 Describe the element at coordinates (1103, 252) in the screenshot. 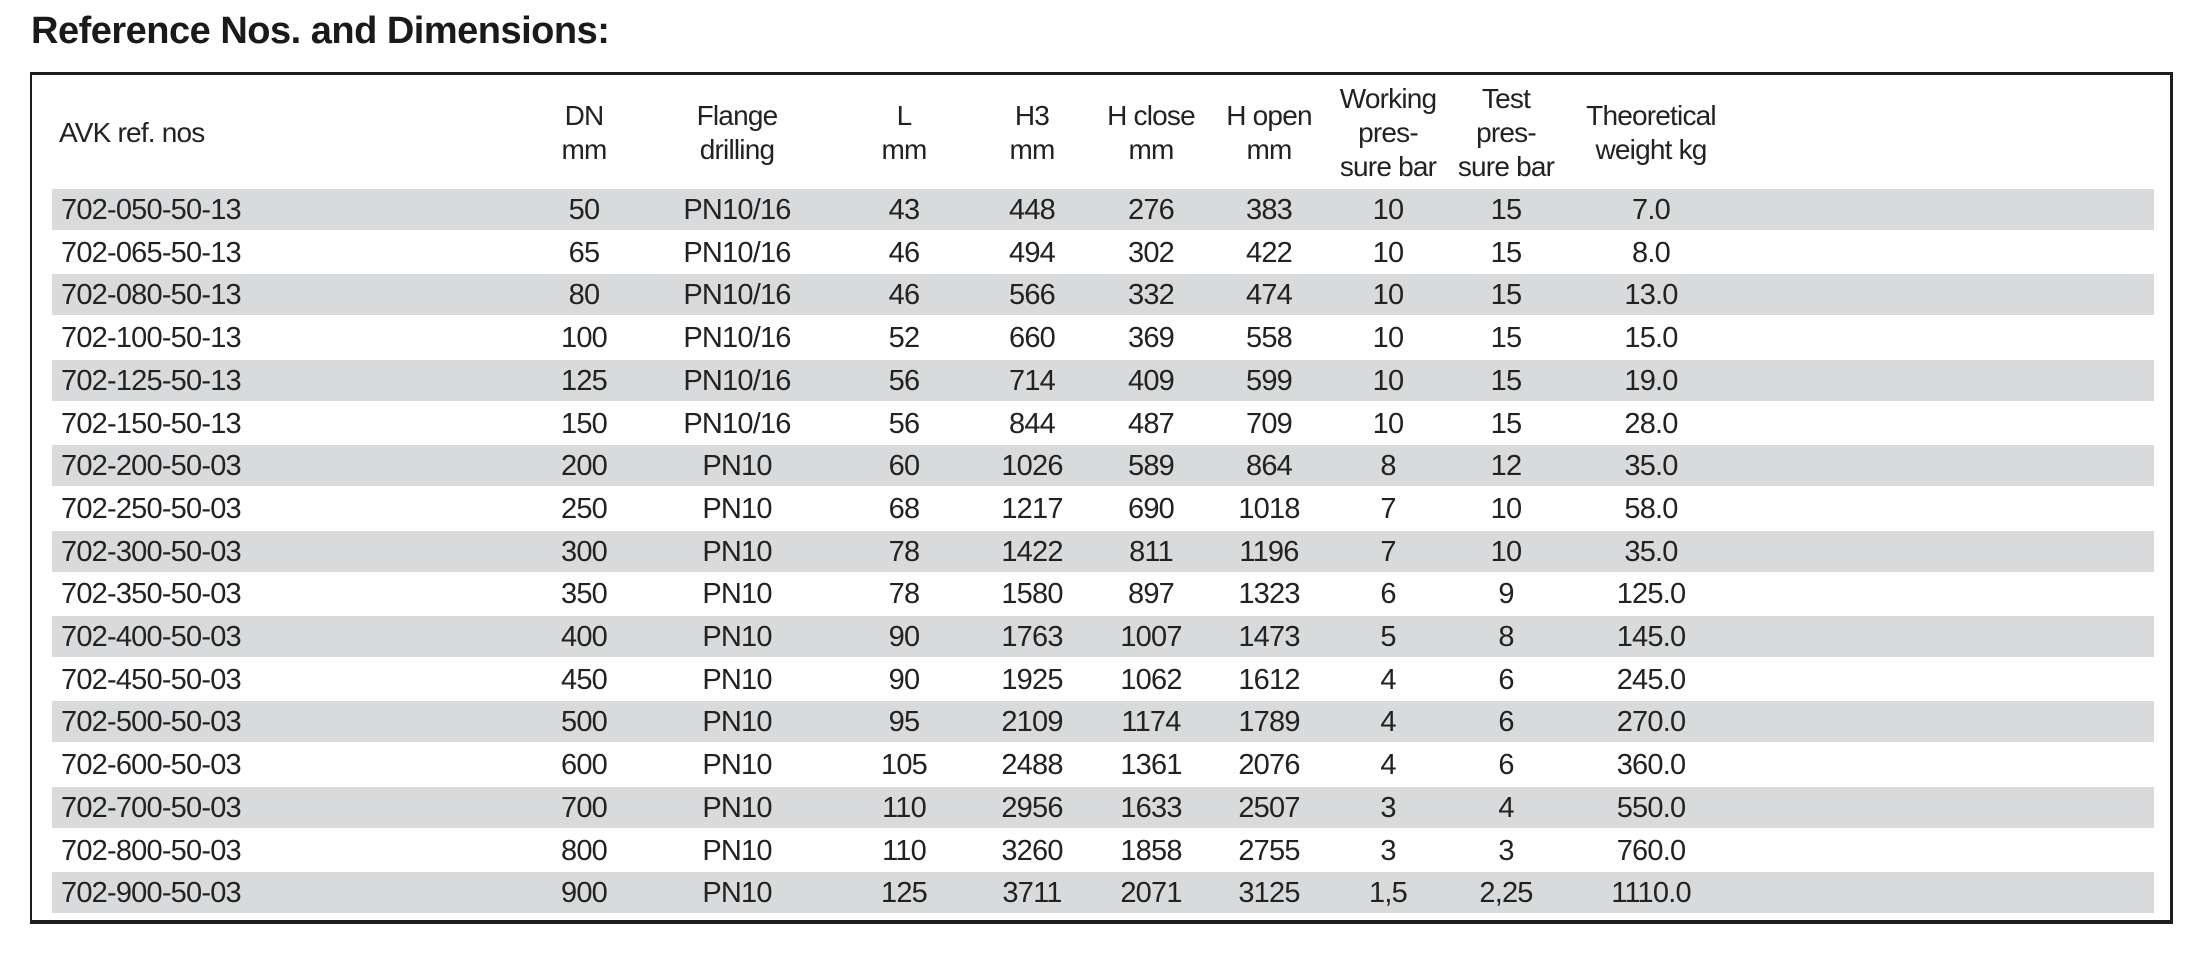

I see `table-row: 702-065-50-13 65 PN10/16 46 494 302 422 10 15 8.0` at that location.